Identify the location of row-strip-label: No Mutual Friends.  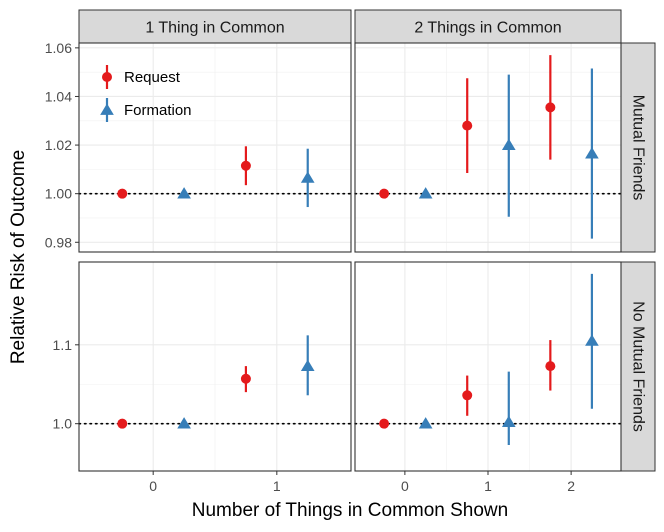
(638, 366).